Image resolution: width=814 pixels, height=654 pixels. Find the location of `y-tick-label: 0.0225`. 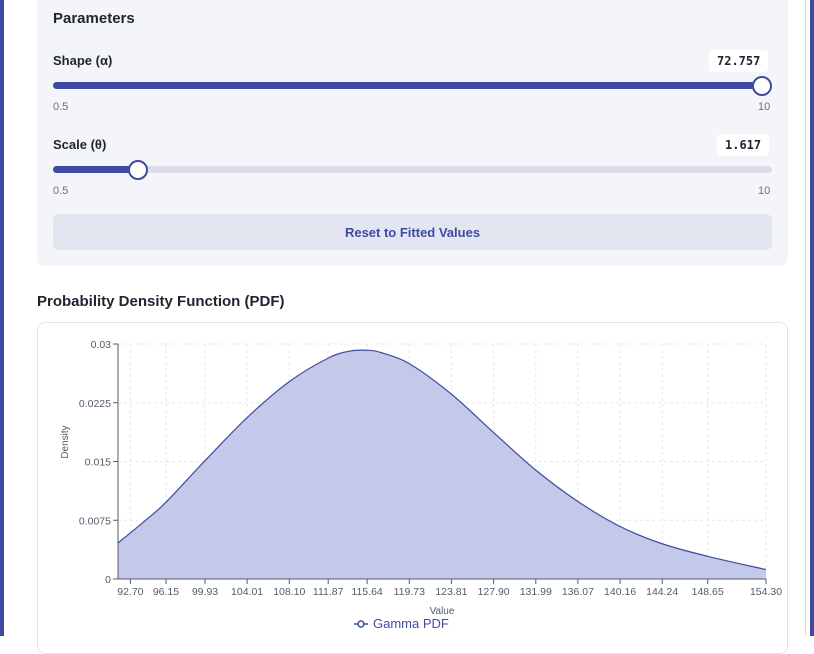

y-tick-label: 0.0225 is located at coordinates (95, 404).